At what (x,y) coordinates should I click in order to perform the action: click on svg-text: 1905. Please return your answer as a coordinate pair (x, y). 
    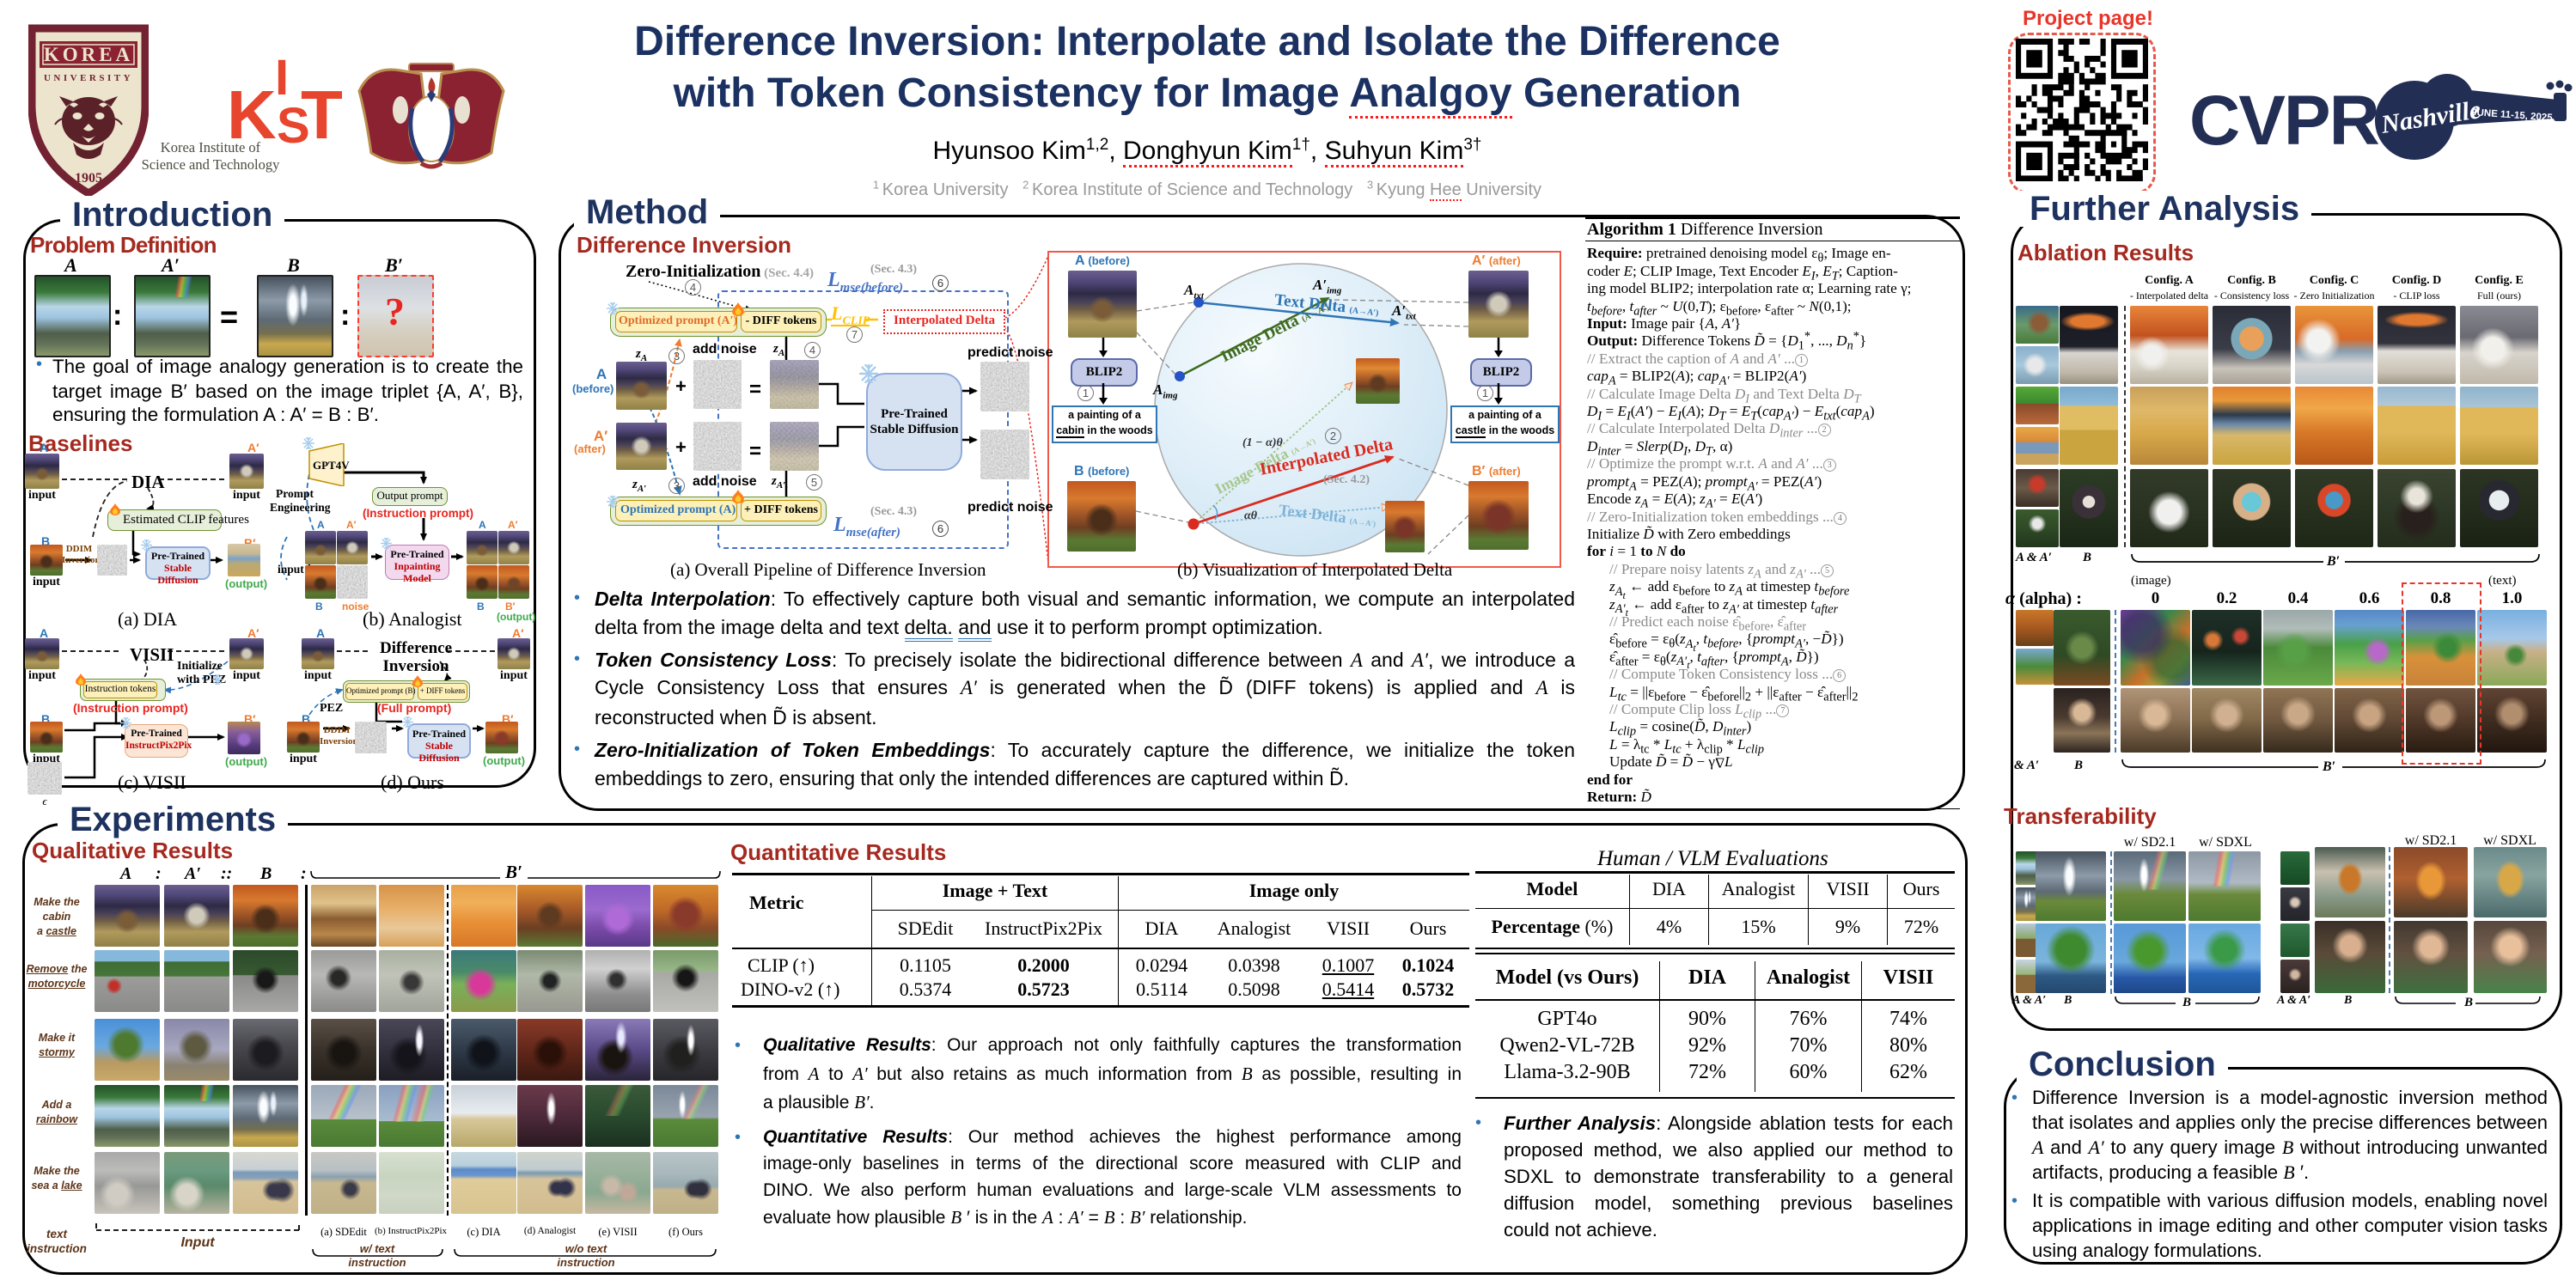
    Looking at the image, I should click on (88, 178).